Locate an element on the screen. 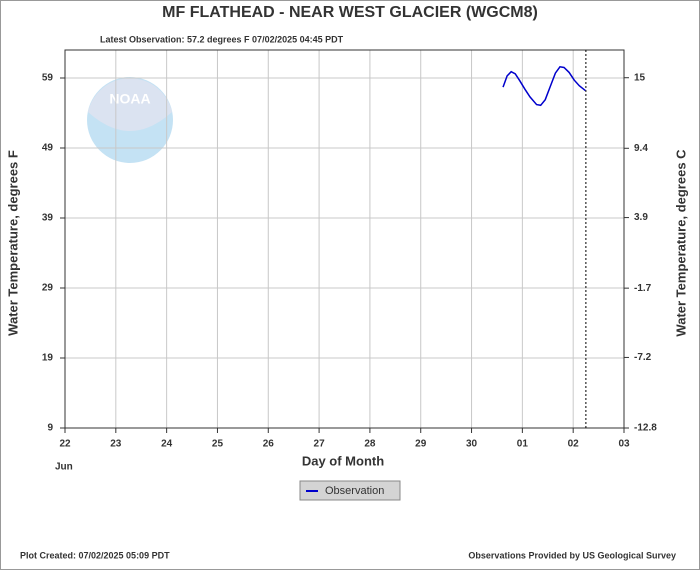 The height and width of the screenshot is (570, 700). x-tick-label: 28 is located at coordinates (370, 444).